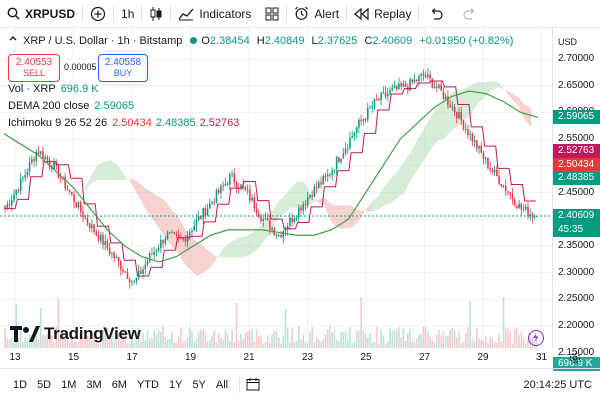 This screenshot has width=600, height=401. What do you see at coordinates (147, 385) in the screenshot?
I see `range-button-ytd: YTD` at bounding box center [147, 385].